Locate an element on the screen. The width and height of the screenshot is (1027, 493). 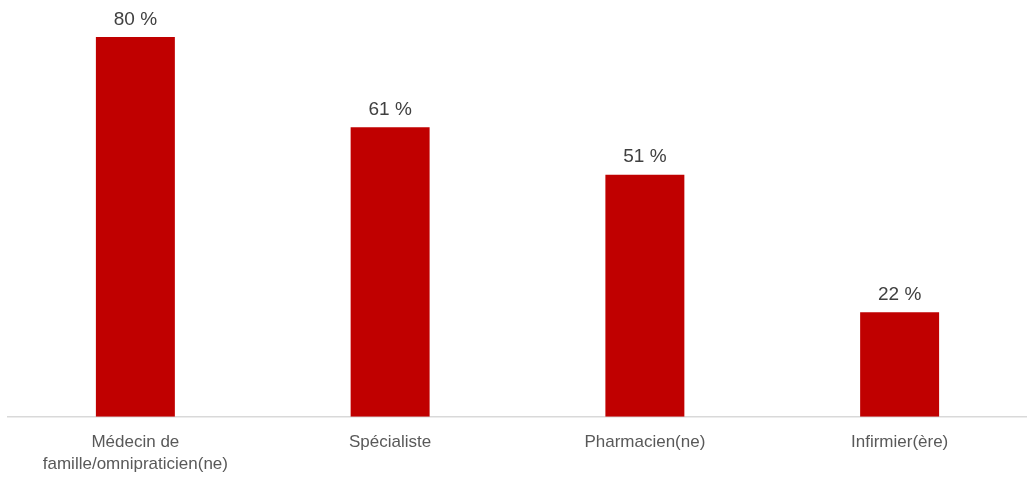
x-tick-label: Infirmier(ère) is located at coordinates (899, 441).